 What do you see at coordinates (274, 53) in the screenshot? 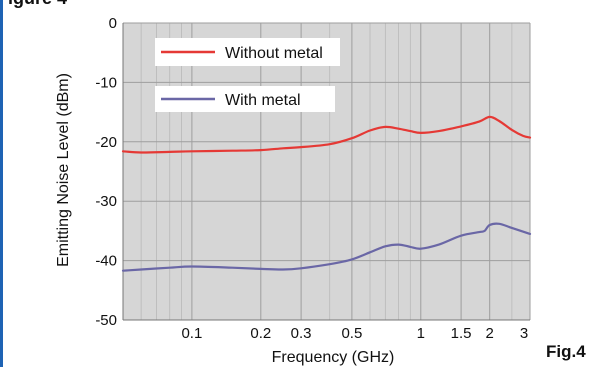
I see `legend-label: Without metal` at bounding box center [274, 53].